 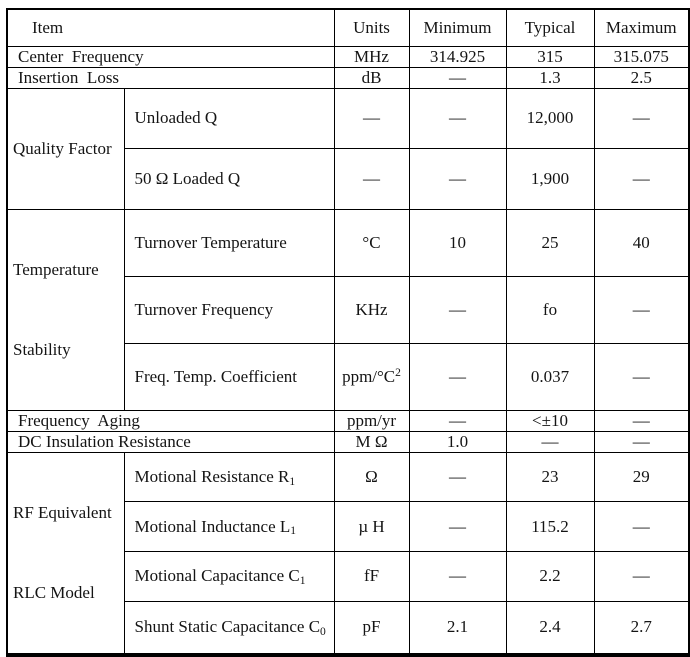 What do you see at coordinates (229, 179) in the screenshot?
I see `item-label: 50 Ω Loaded Q` at bounding box center [229, 179].